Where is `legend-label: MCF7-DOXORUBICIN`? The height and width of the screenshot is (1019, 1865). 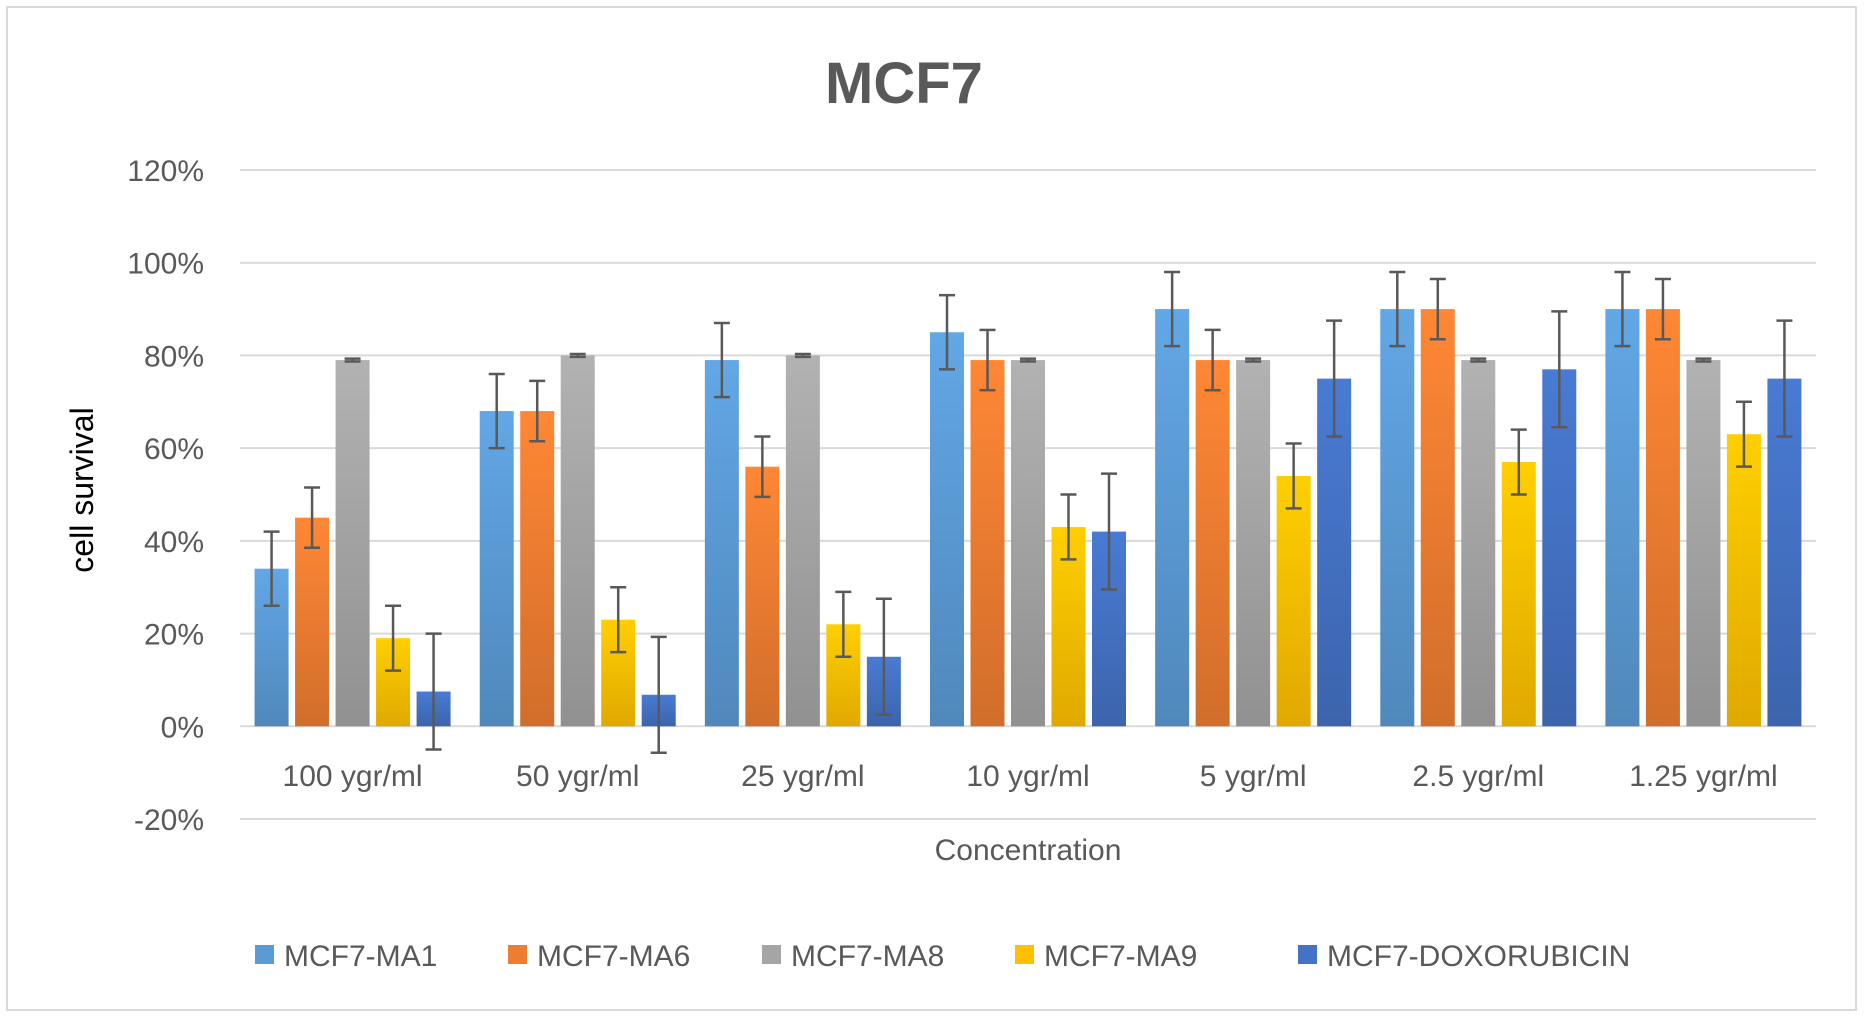
legend-label: MCF7-DOXORUBICIN is located at coordinates (1478, 956).